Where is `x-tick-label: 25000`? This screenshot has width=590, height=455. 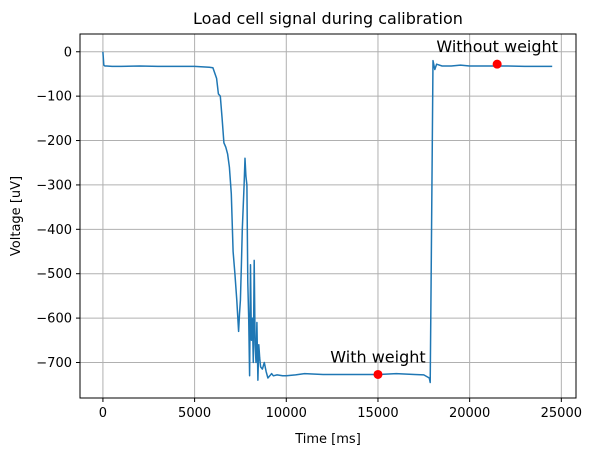
x-tick-label: 25000 is located at coordinates (561, 413).